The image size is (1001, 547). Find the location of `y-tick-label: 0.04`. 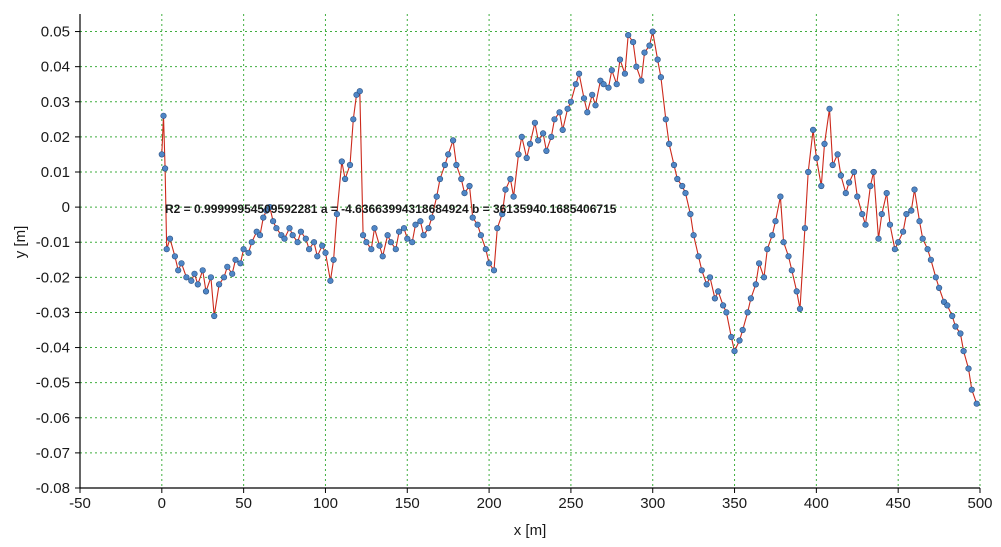

y-tick-label: 0.04 is located at coordinates (55, 67).